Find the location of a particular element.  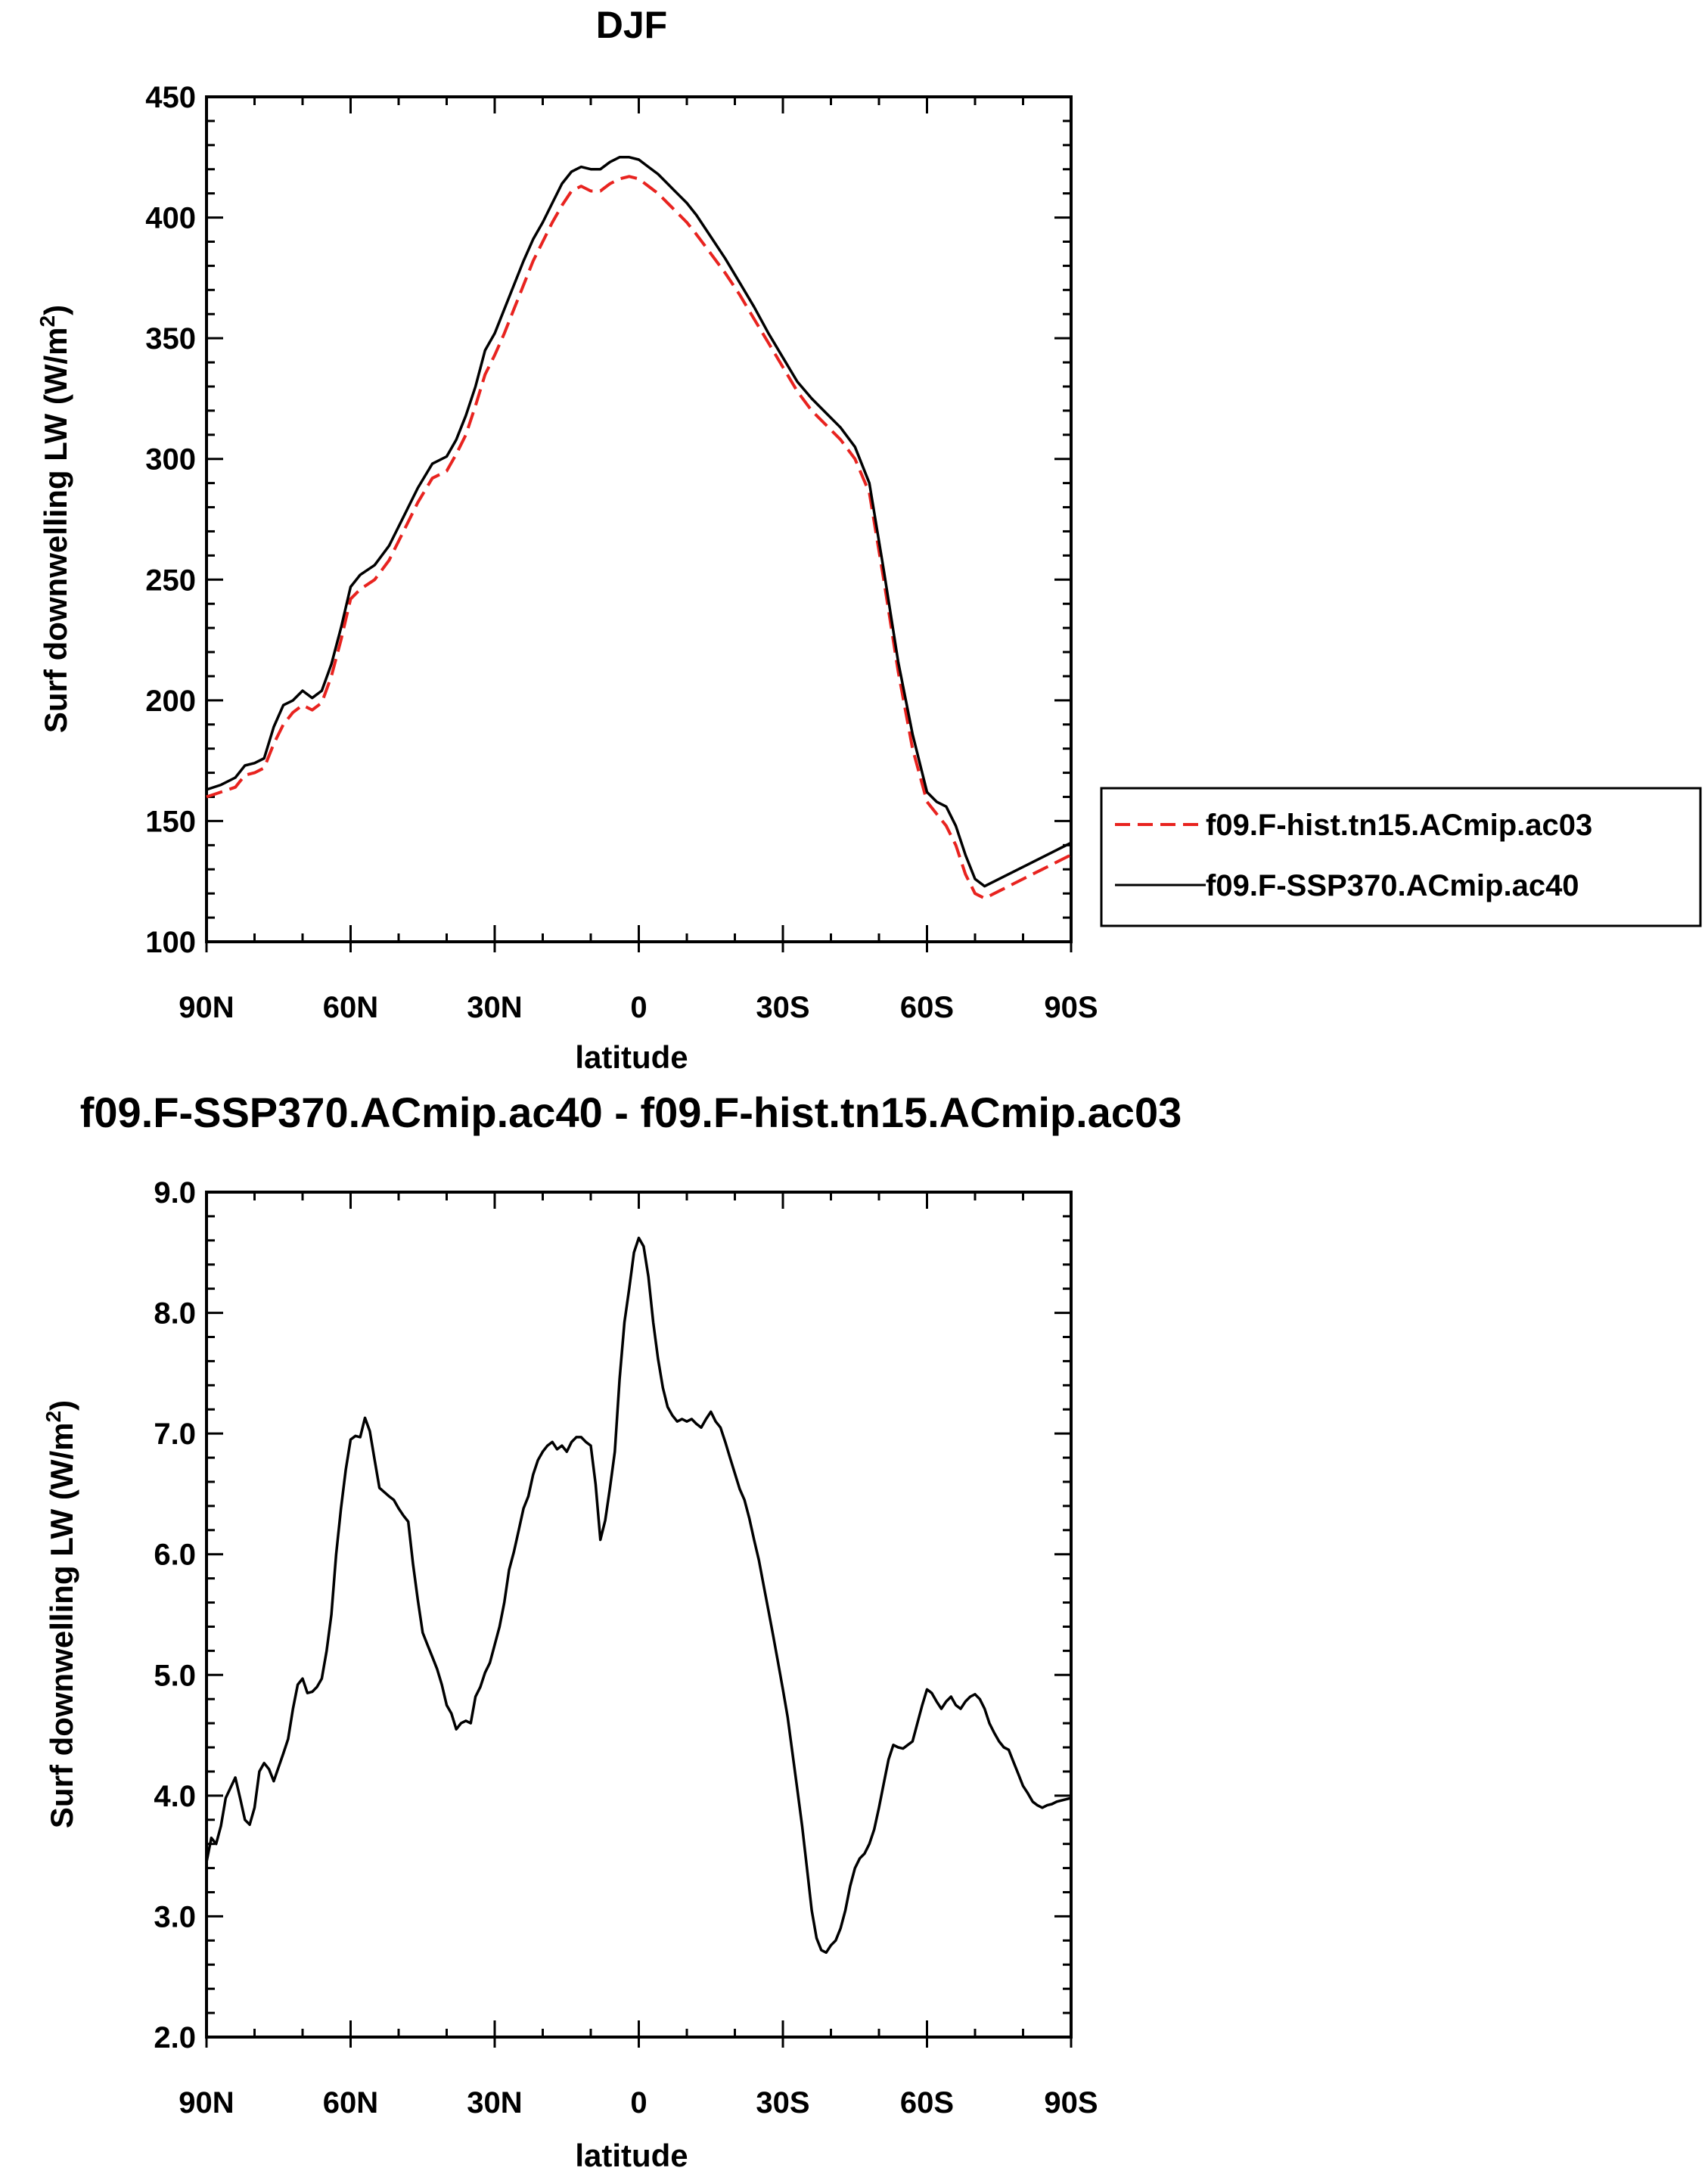

bottom-y-tick-label: 4.0 is located at coordinates (175, 1796).